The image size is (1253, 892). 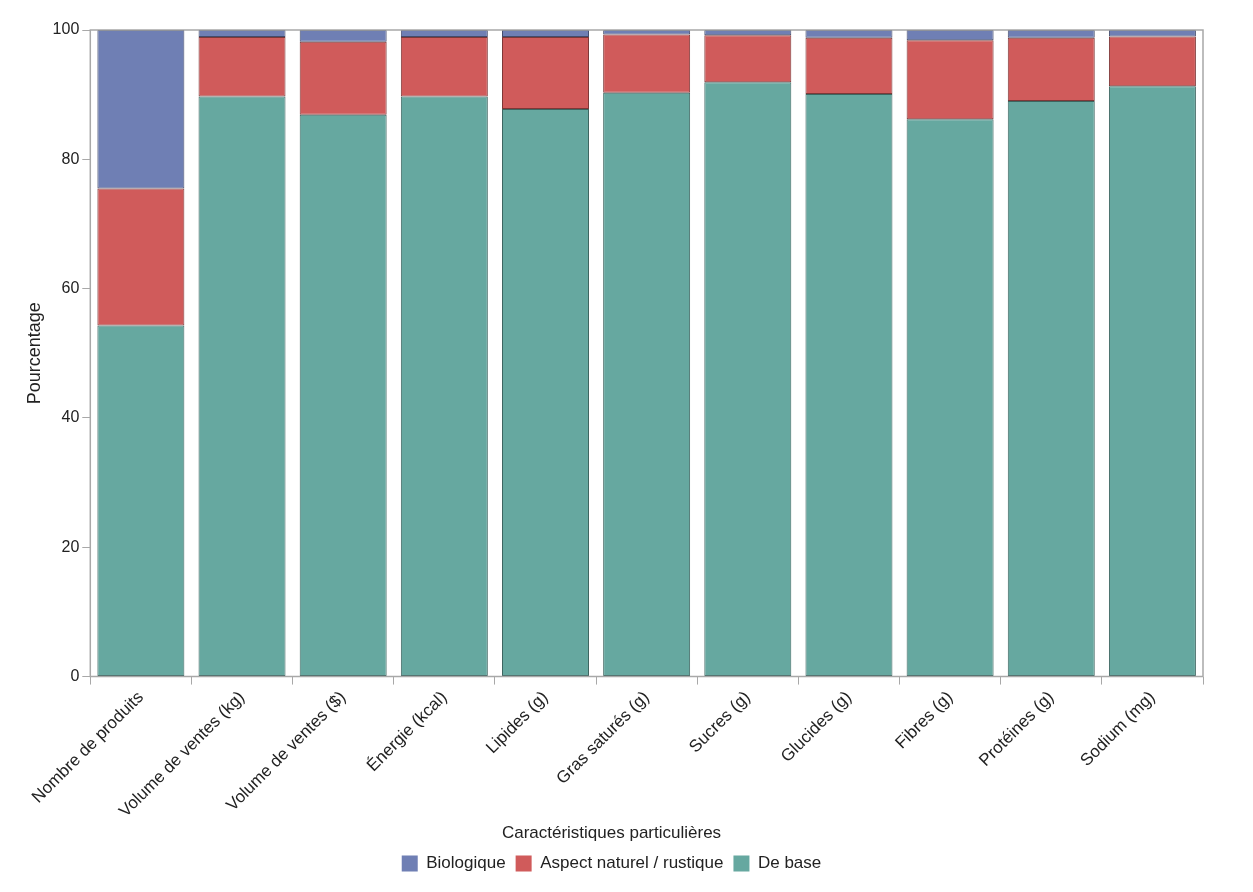 I want to click on y-tick-label: 20, so click(x=70, y=546).